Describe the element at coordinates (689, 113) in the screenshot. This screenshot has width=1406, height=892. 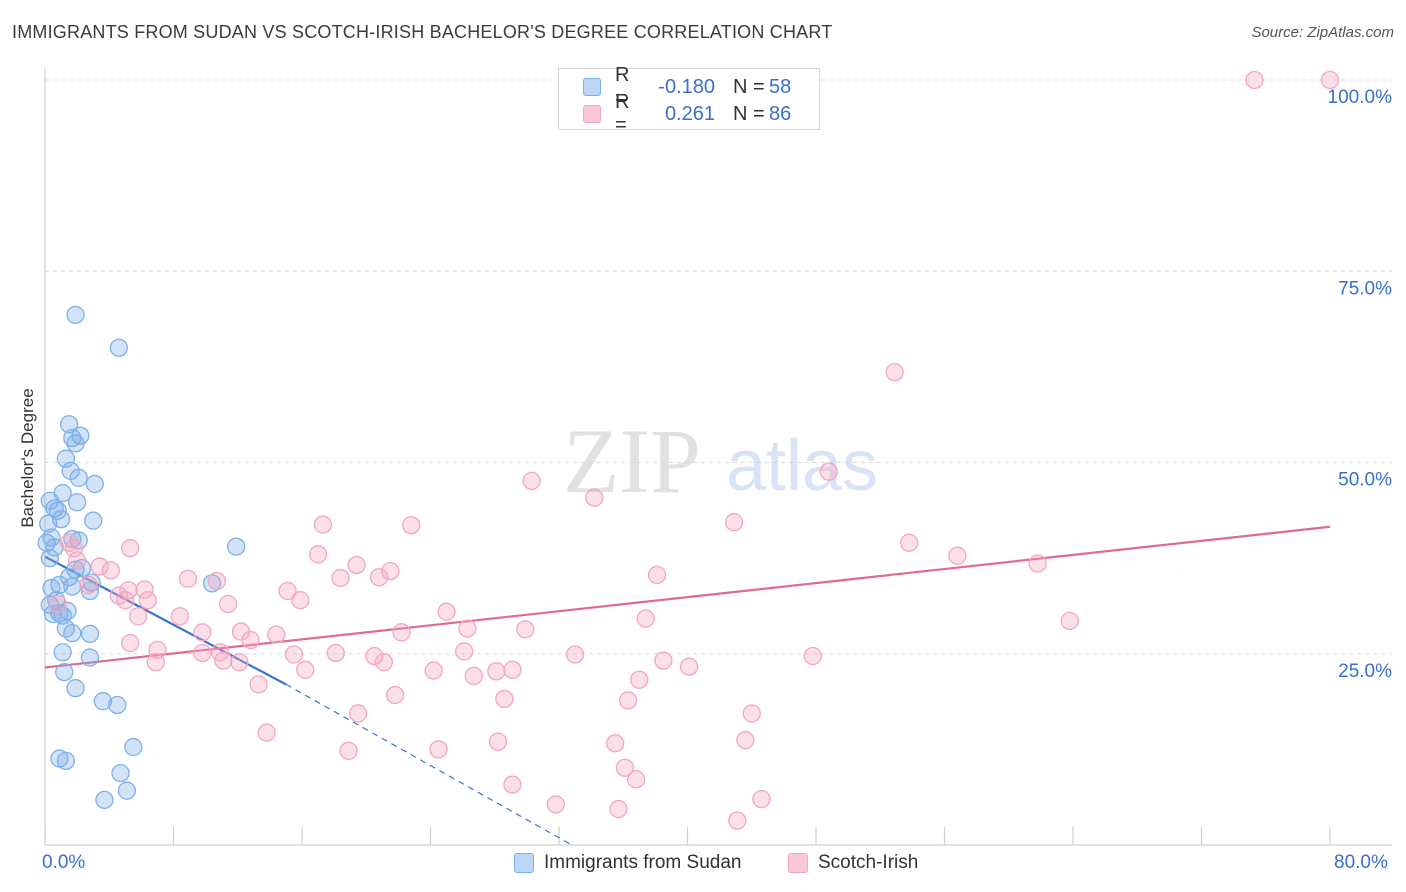
I see `legend-r-value: 0.261` at that location.